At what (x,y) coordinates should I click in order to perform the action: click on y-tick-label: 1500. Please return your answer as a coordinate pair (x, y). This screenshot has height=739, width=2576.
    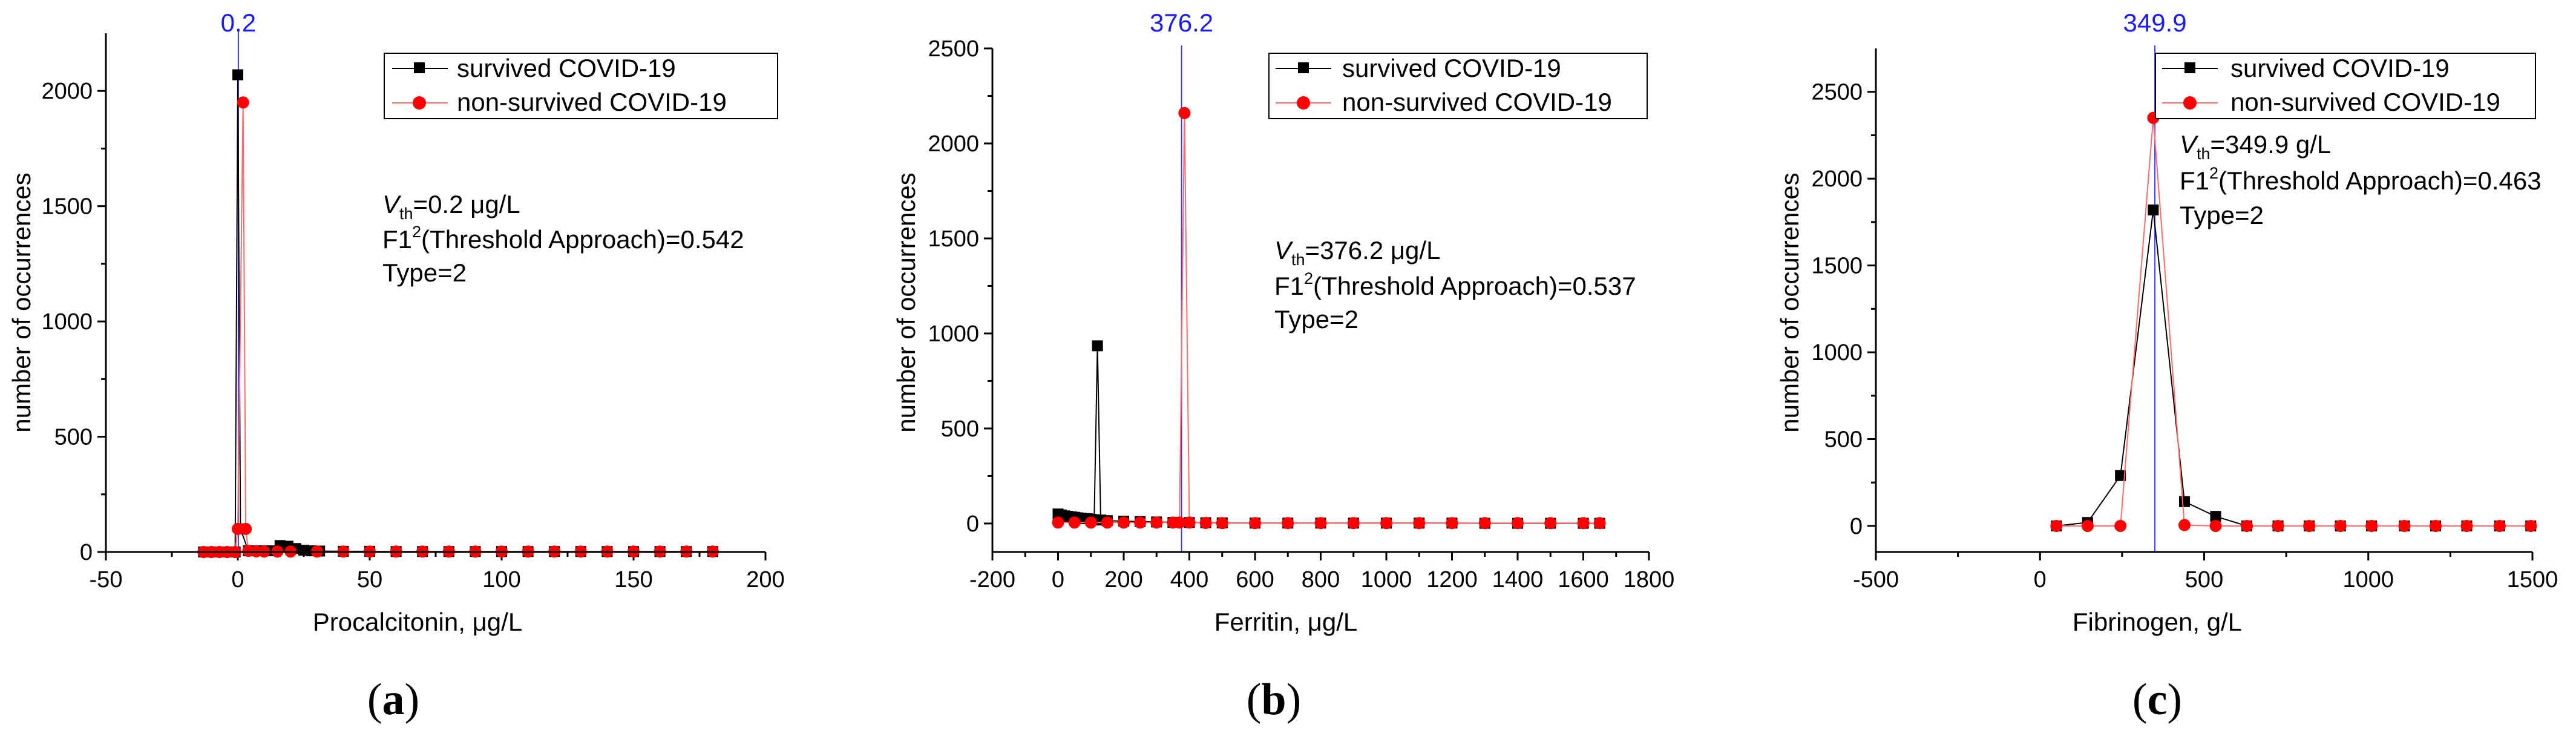
    Looking at the image, I should click on (67, 207).